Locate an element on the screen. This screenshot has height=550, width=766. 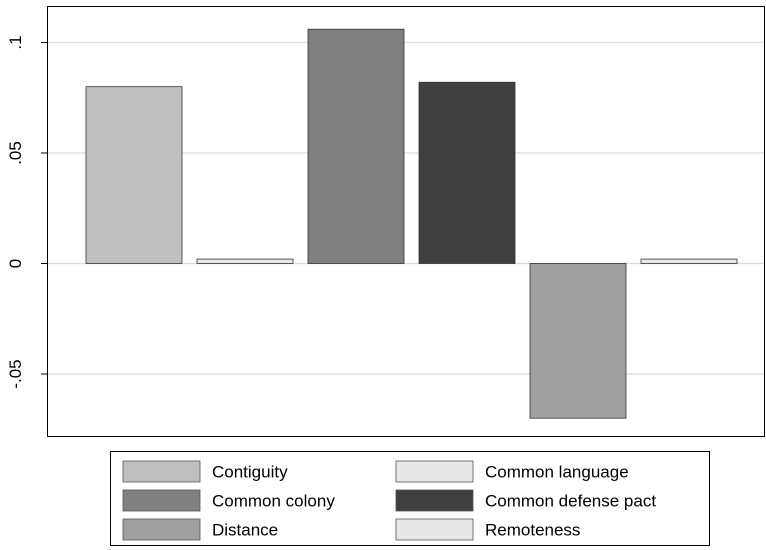
legend-swatch-common-colony is located at coordinates (161, 500).